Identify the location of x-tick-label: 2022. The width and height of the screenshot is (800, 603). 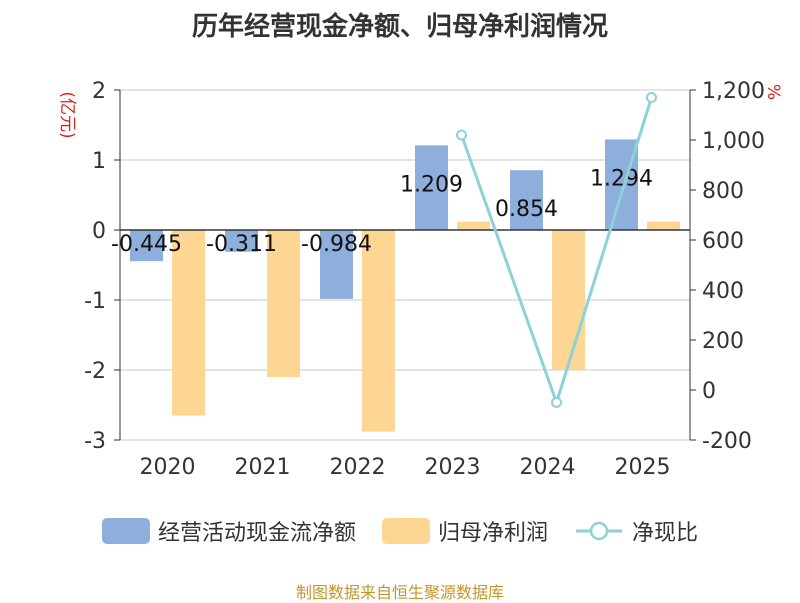
(358, 467).